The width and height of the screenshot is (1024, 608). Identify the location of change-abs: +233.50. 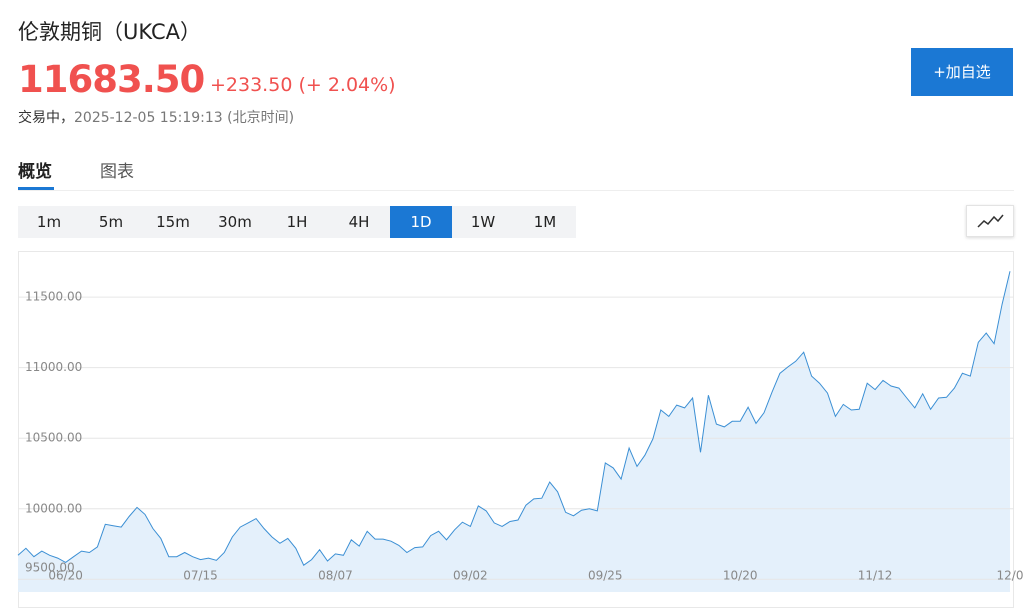
(251, 85).